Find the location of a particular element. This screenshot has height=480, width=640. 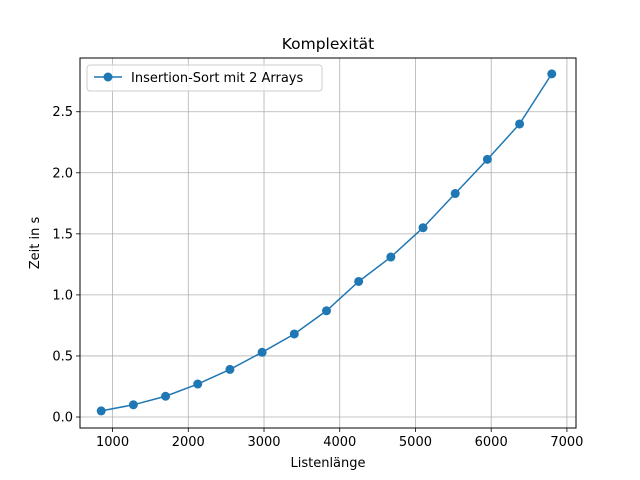

x-tick-label: 4000 is located at coordinates (339, 442).